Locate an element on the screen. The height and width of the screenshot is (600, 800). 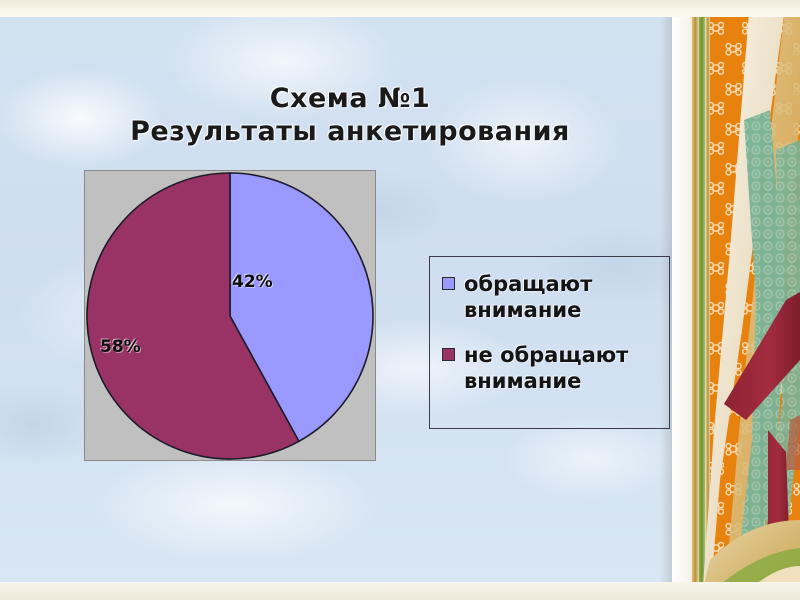
legend-item-obrashchayut-vnimanie: обращают внимание is located at coordinates (550, 297).